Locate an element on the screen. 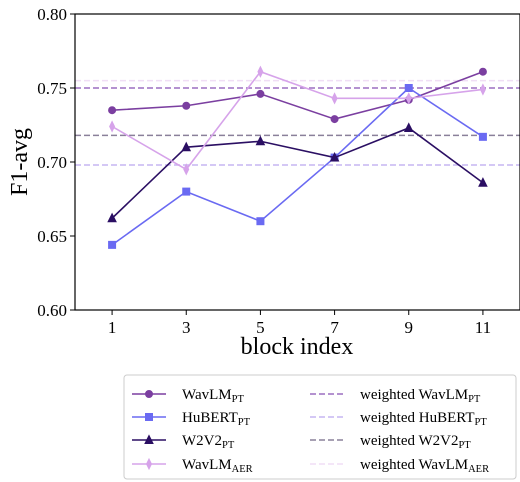 This screenshot has height=482, width=520. y-tick-label: 0.60 is located at coordinates (52, 310).